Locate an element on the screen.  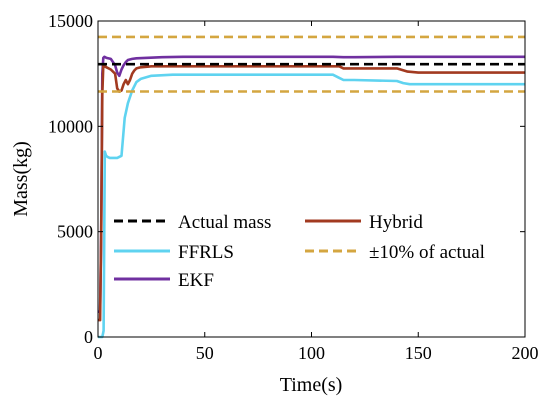
x-tick-label: 200 is located at coordinates (525, 353).